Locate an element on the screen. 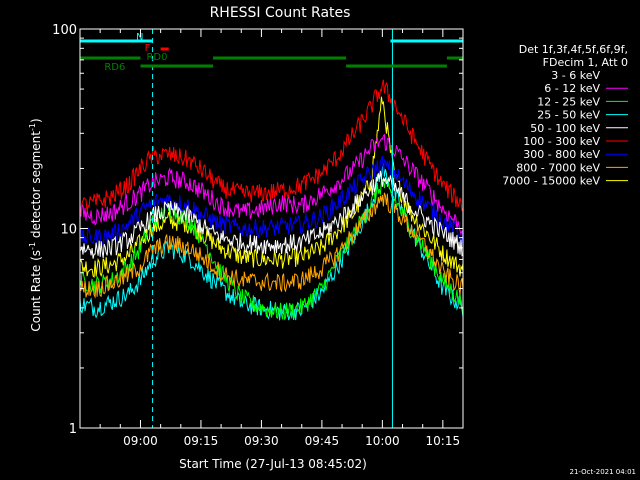 The image size is (640, 480). y-tick-label-0: 1 is located at coordinates (73, 429).